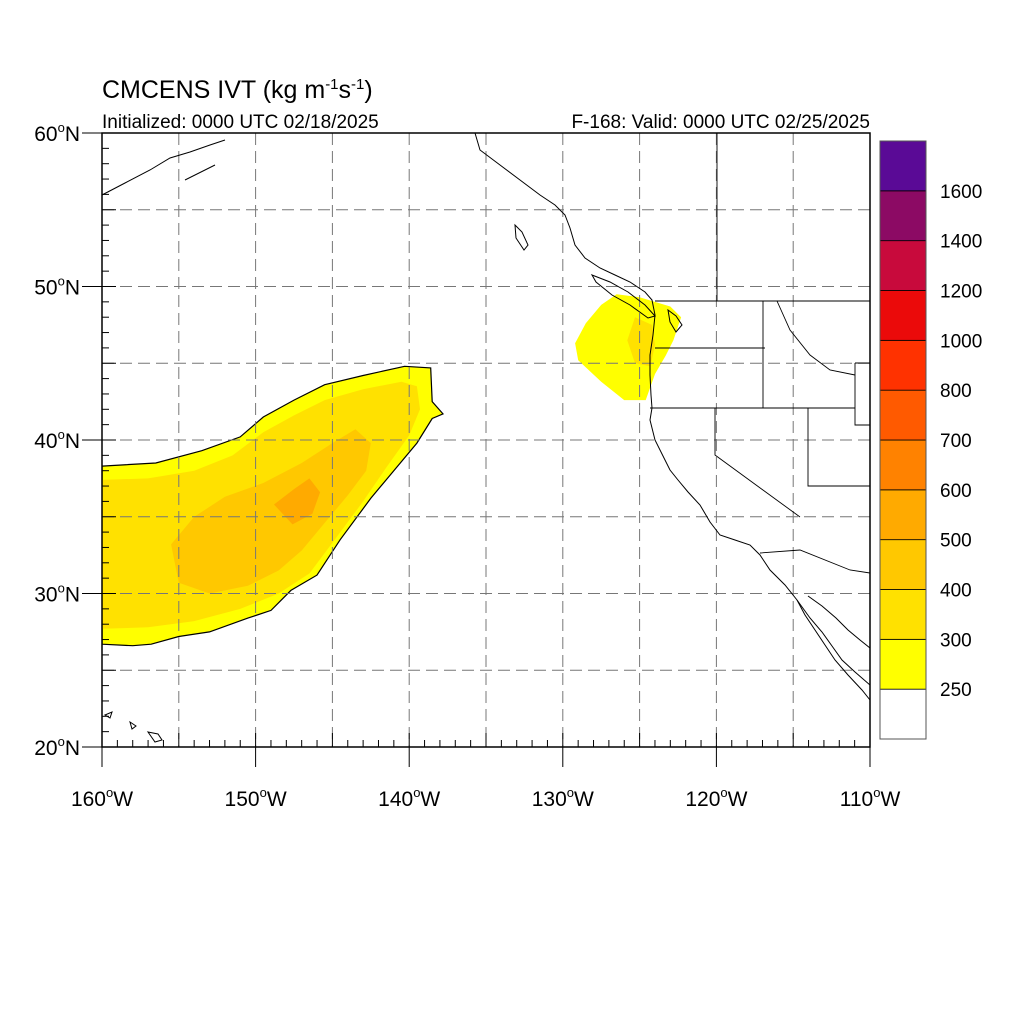 This screenshot has width=1024, height=1024. I want to click on gulf-of-california-coast, so click(838, 622).